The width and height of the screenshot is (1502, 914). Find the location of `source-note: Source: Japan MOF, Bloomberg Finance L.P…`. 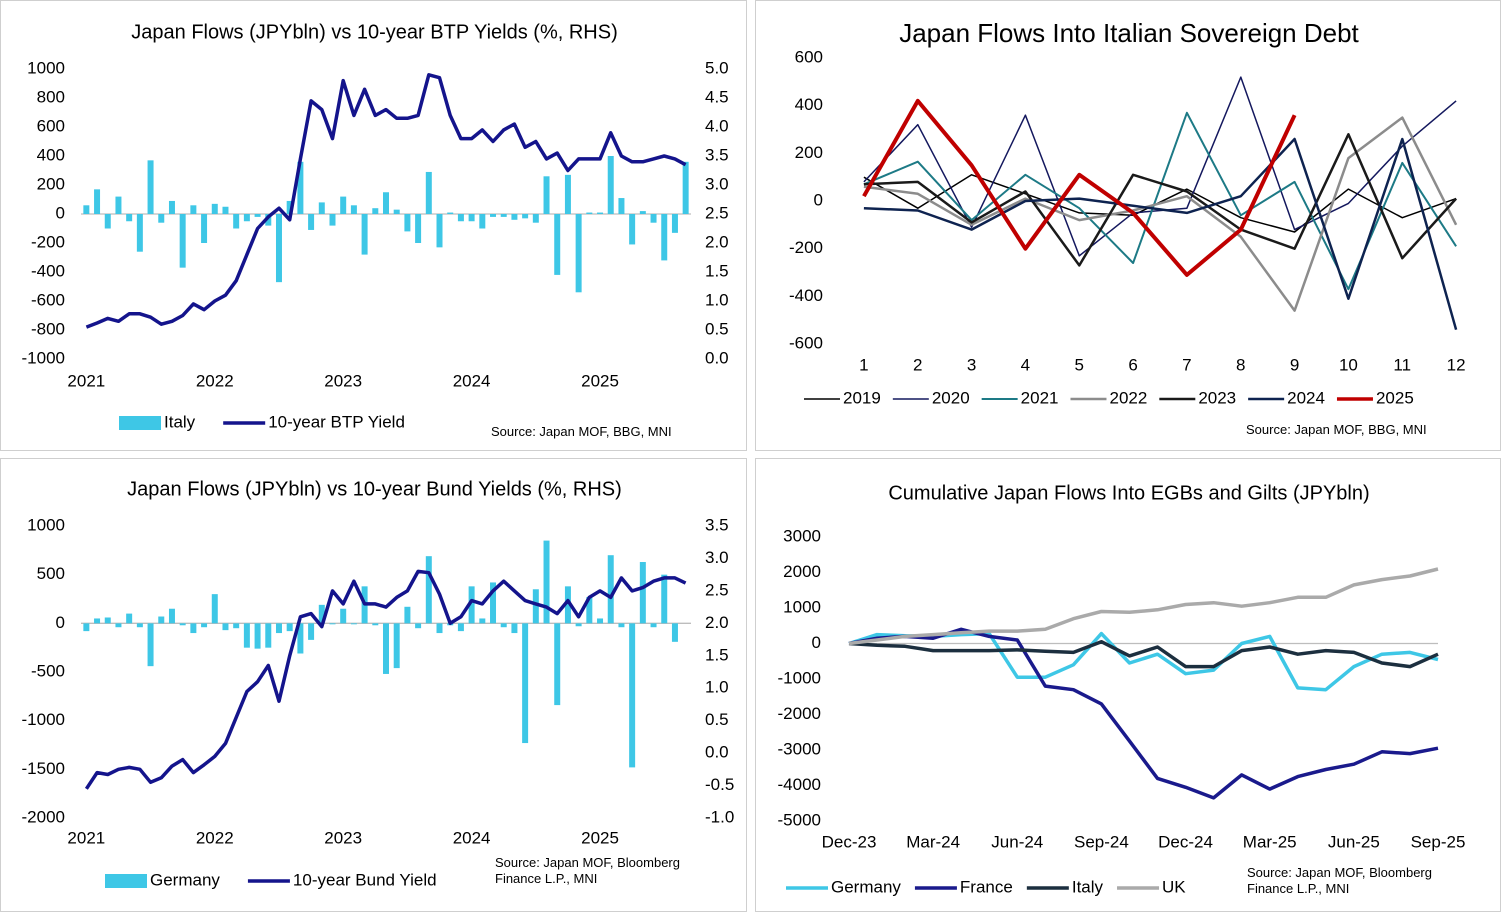

source-note: Source: Japan MOF, Bloomberg Finance L.P… is located at coordinates (1339, 880).